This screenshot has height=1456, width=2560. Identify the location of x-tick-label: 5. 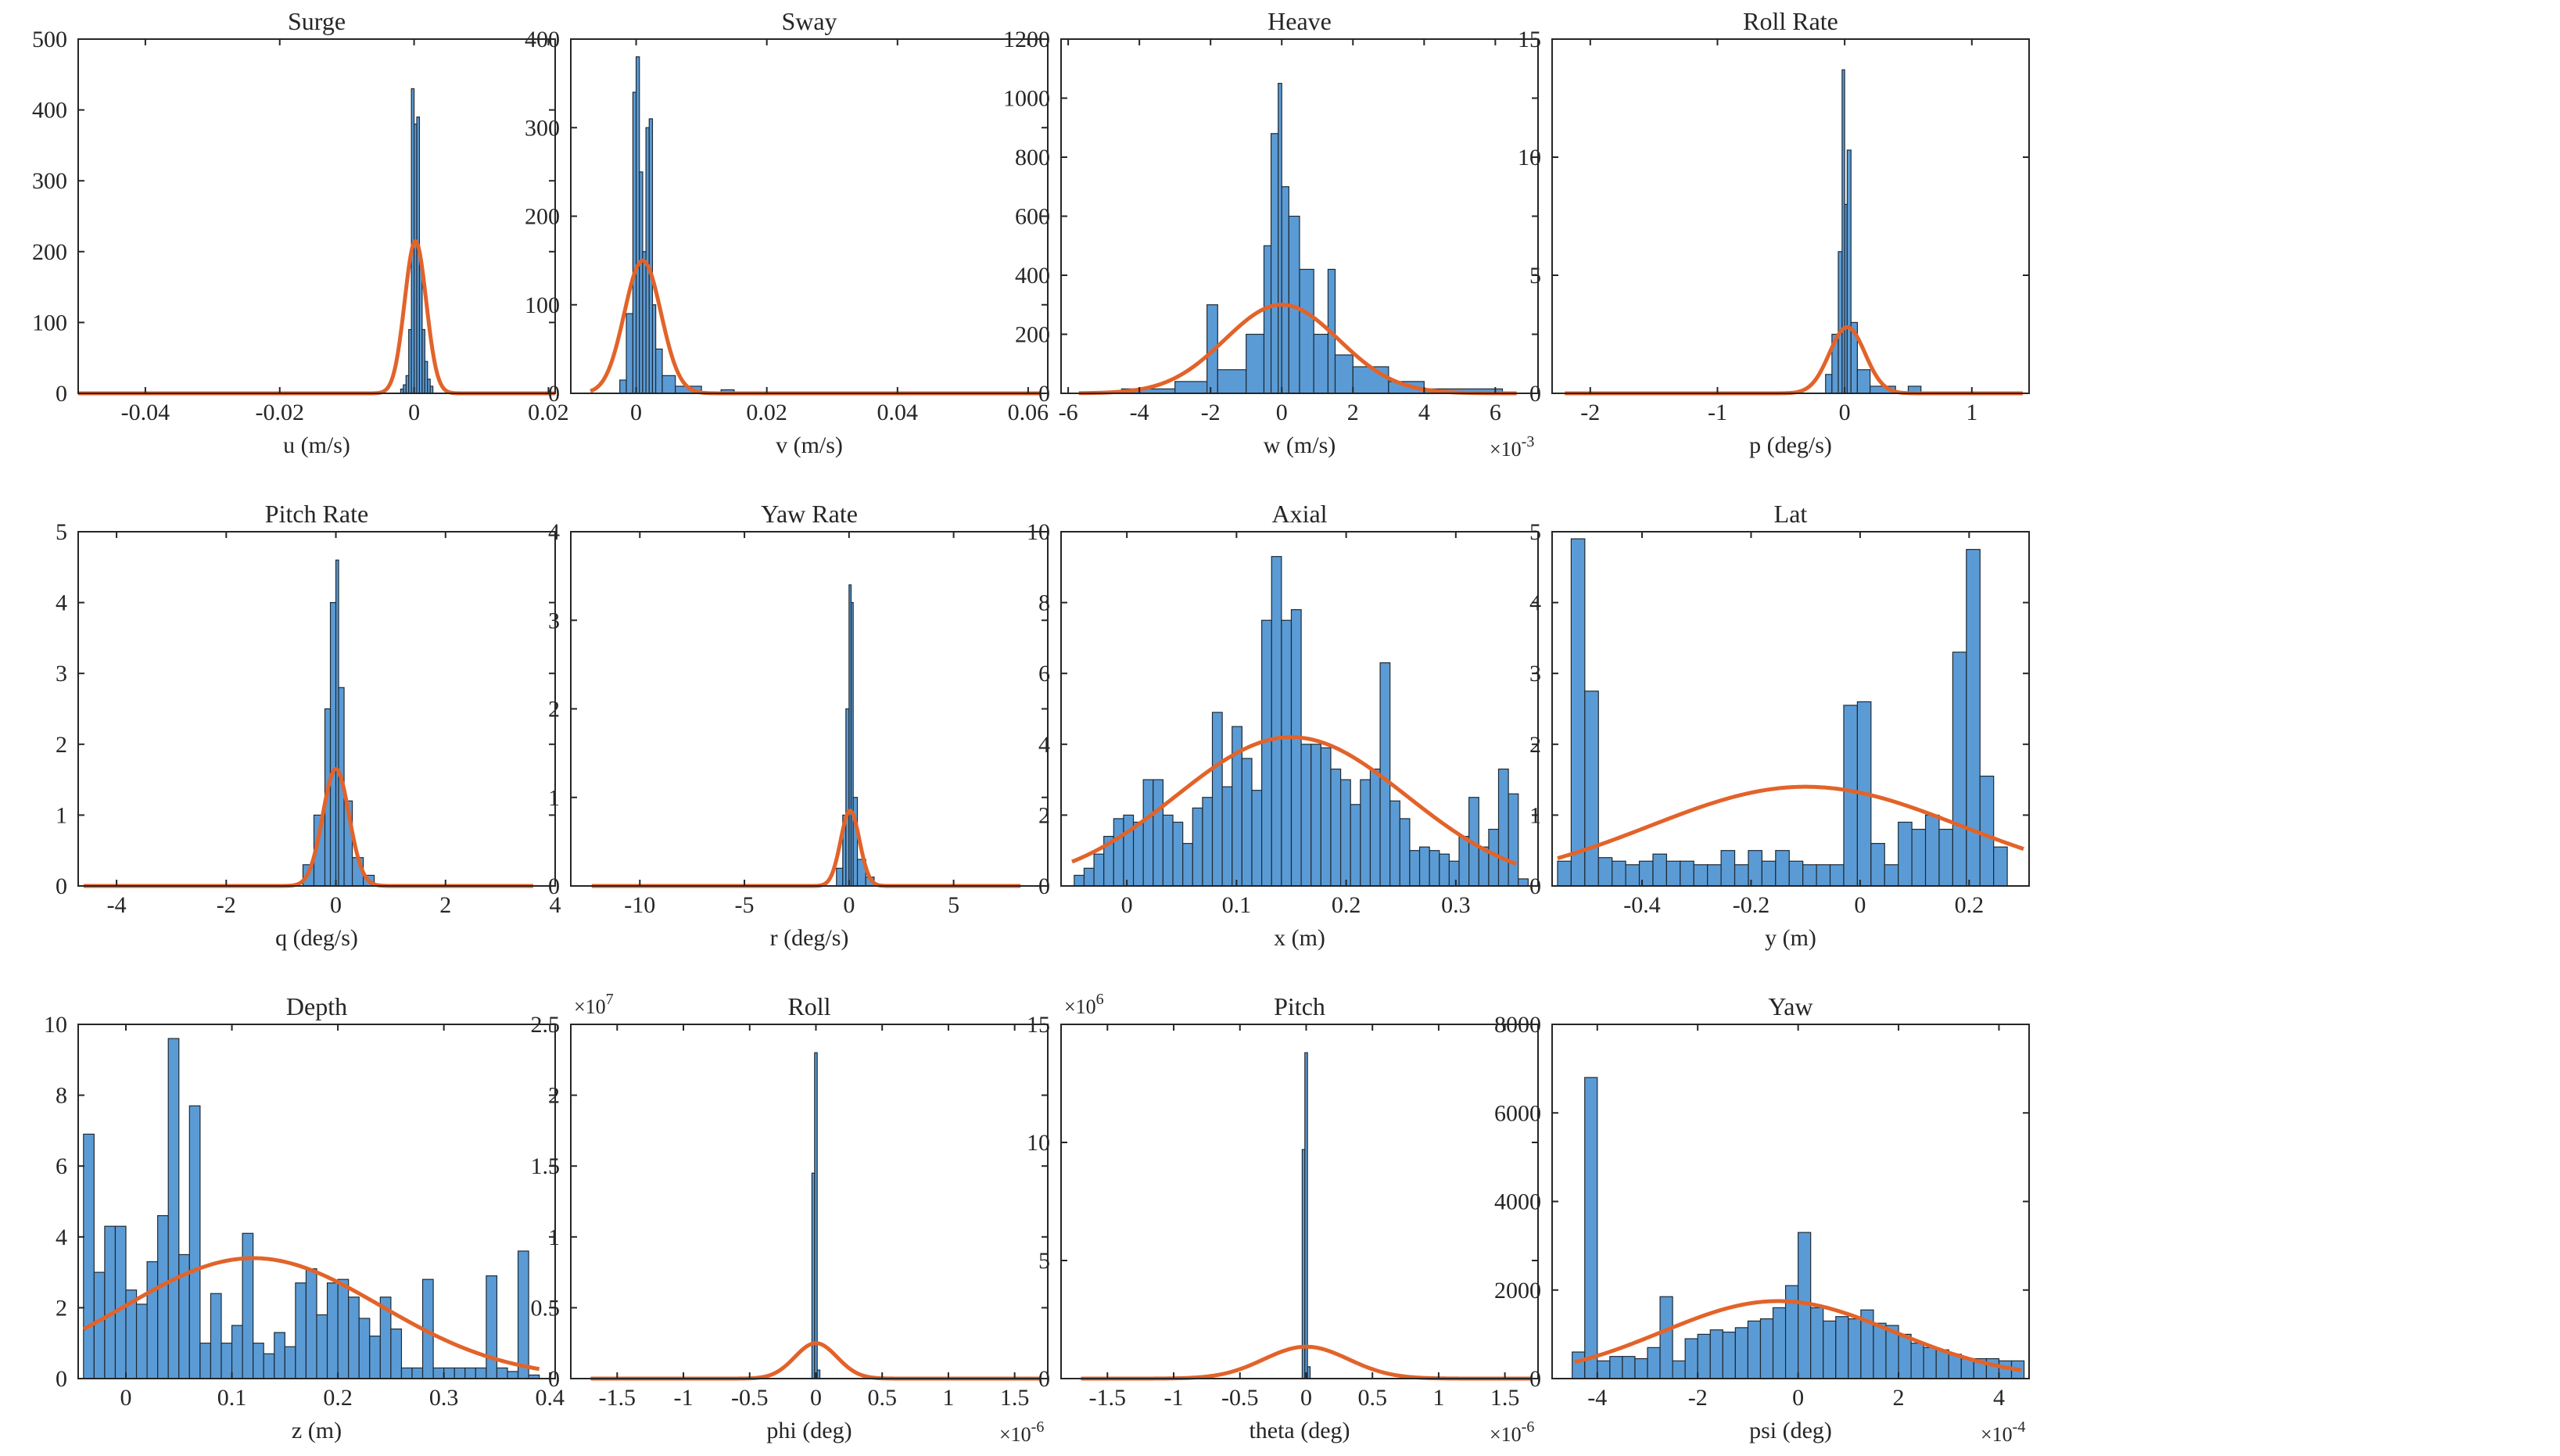
(953, 905).